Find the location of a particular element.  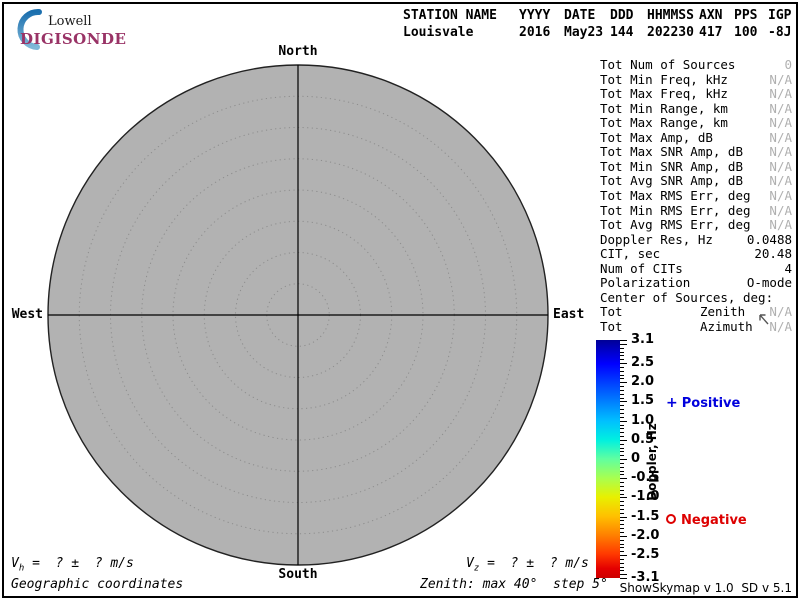

colorbar-tick-label: -2.5 is located at coordinates (645, 554).